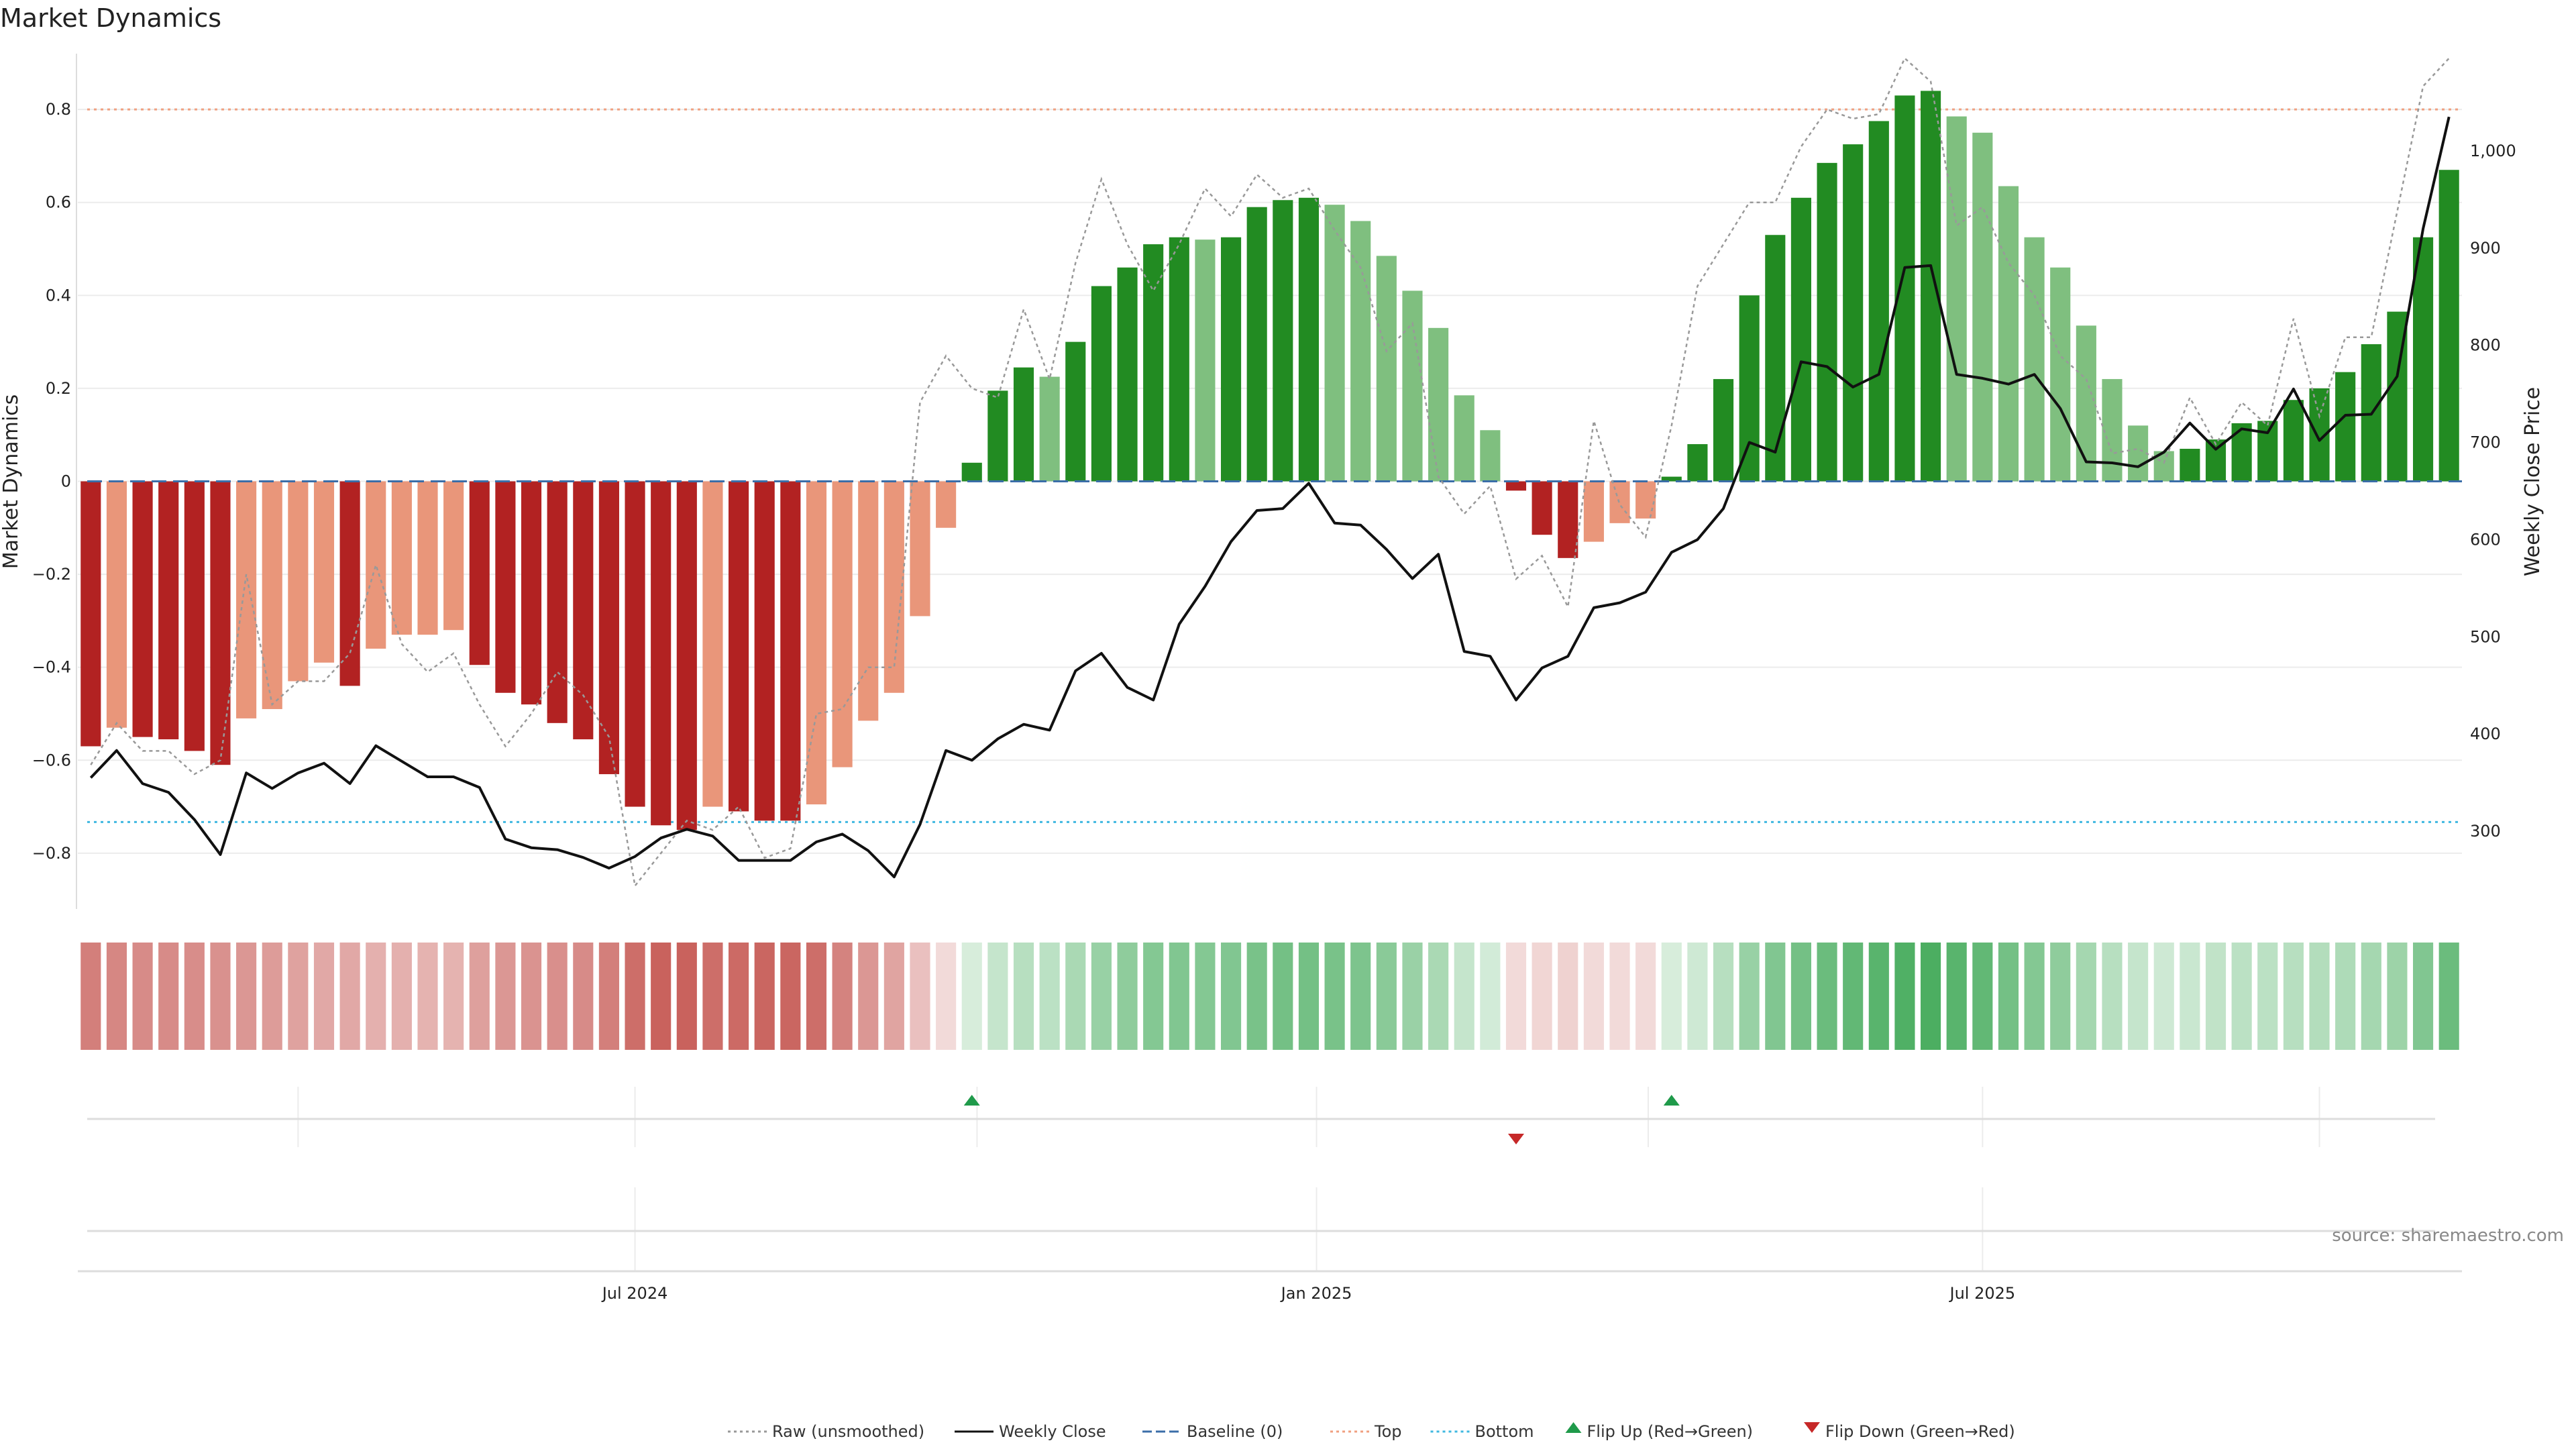 This screenshot has width=2576, height=1449. I want to click on y2-tick-label: 1,000, so click(2493, 151).